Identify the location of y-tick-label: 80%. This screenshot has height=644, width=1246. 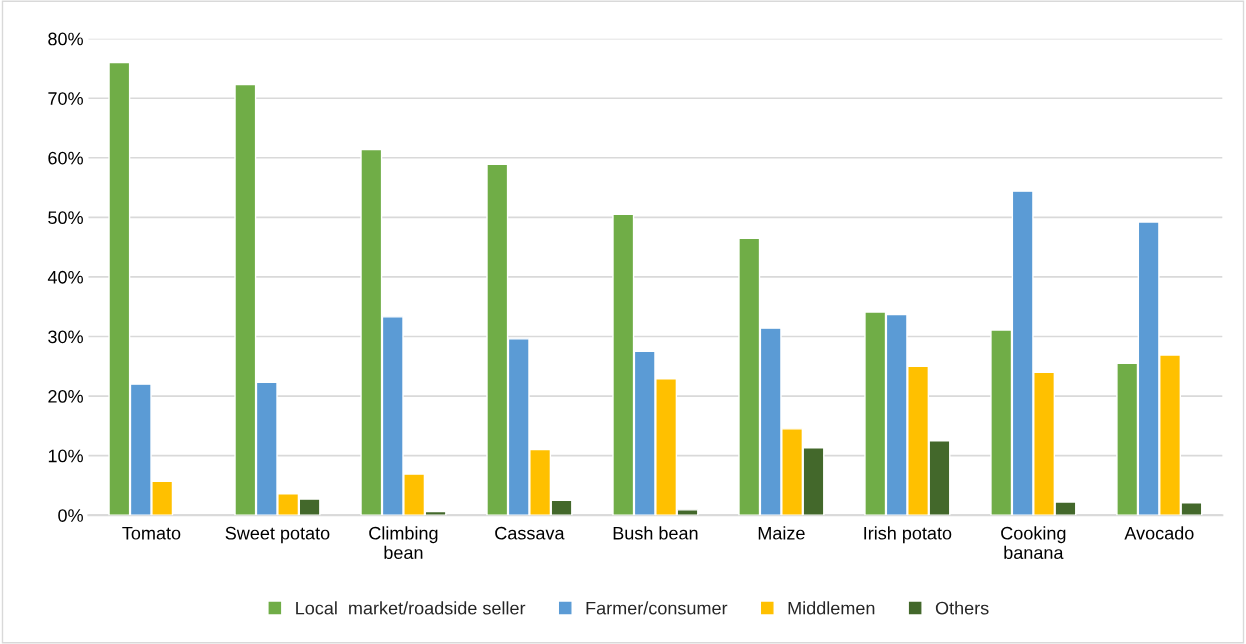
(65, 39).